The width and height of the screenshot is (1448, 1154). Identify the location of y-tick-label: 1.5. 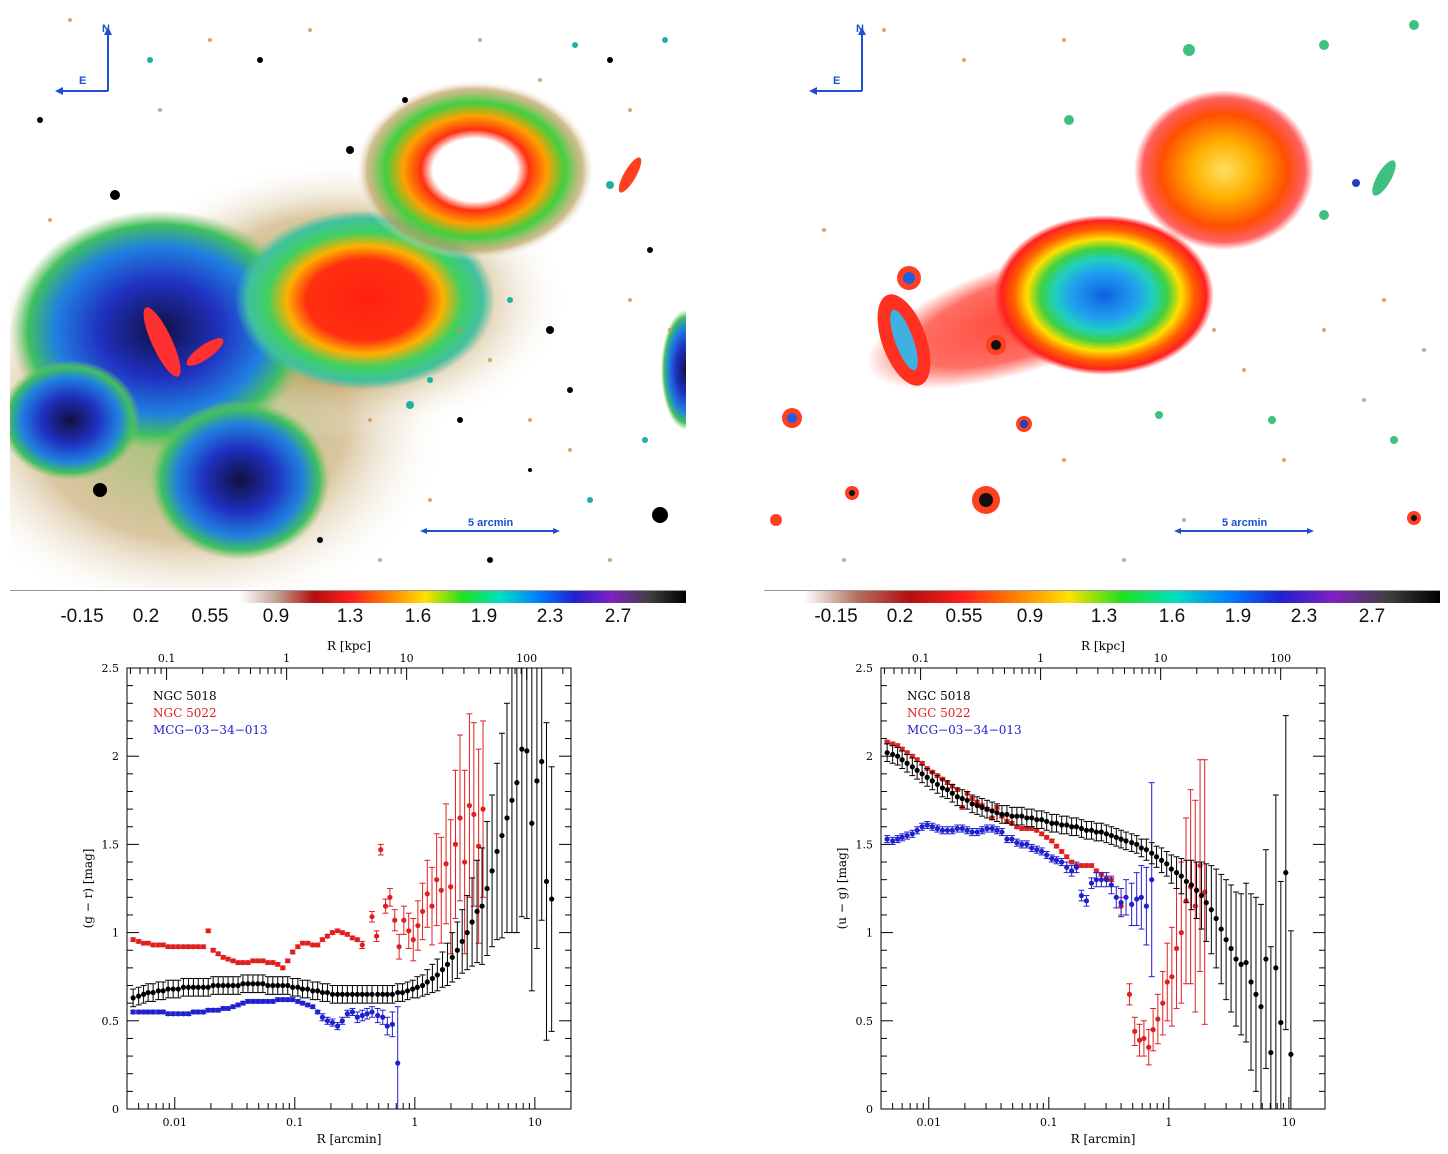
(865, 844).